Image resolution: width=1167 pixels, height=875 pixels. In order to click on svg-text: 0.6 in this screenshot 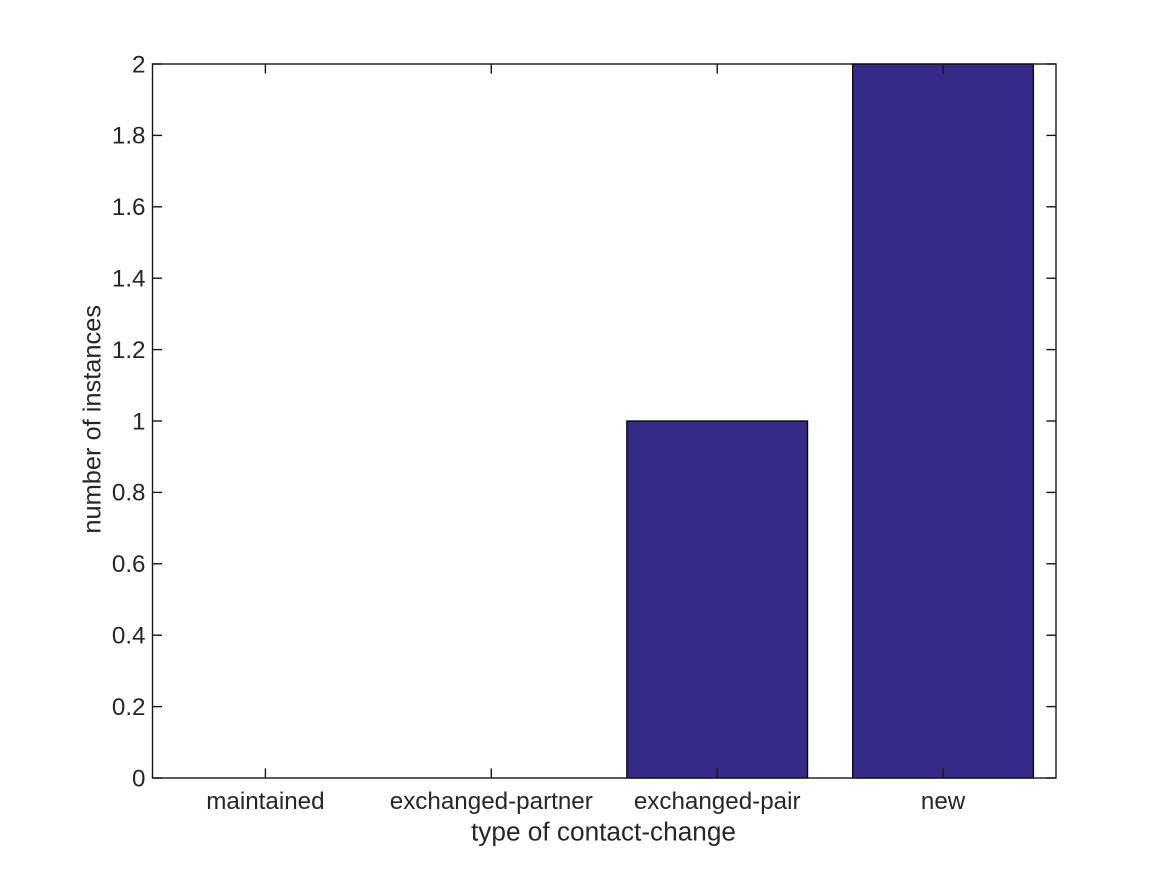, I will do `click(129, 564)`.